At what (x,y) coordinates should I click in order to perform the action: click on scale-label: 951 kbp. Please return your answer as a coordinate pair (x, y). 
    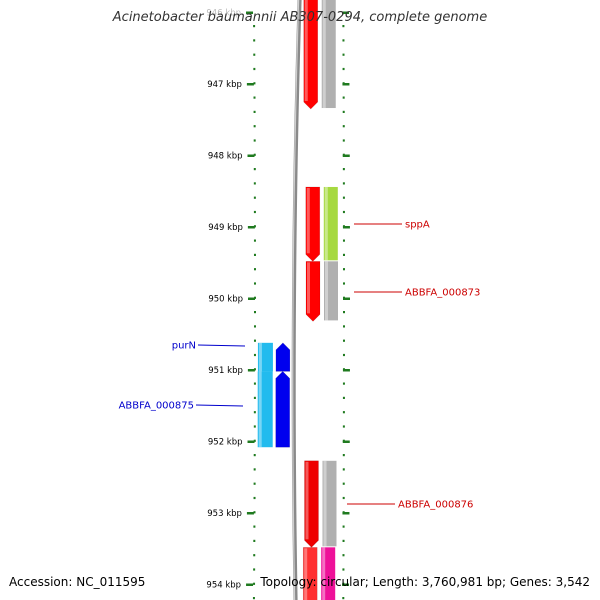
    Looking at the image, I should click on (225, 371).